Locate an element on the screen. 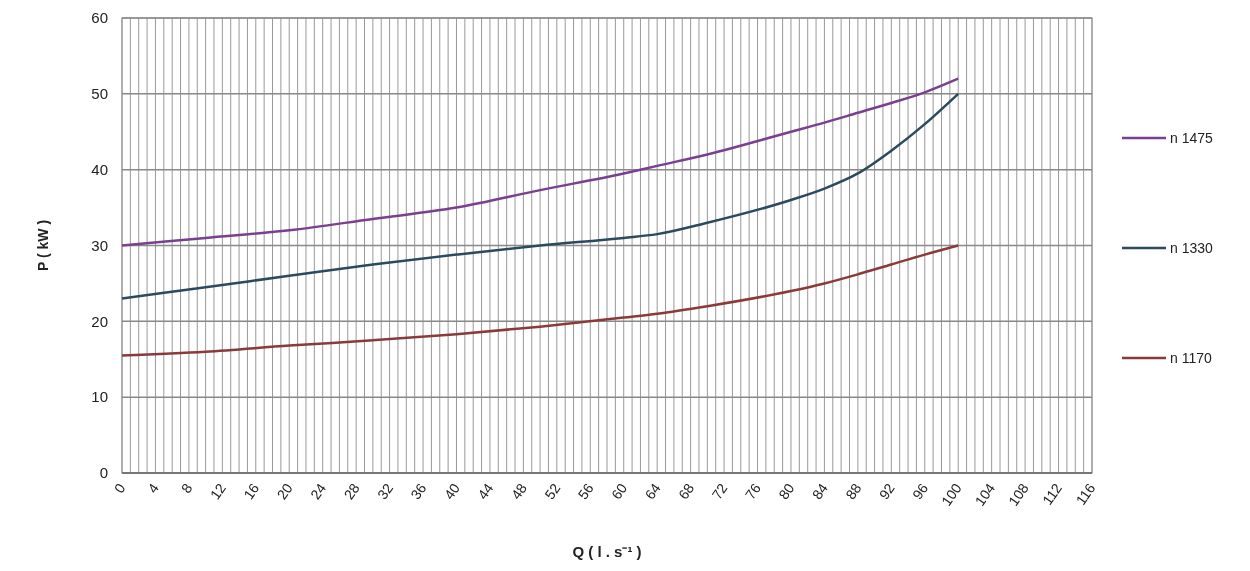 The image size is (1250, 571). legend-label: n 1170 is located at coordinates (1191, 357).